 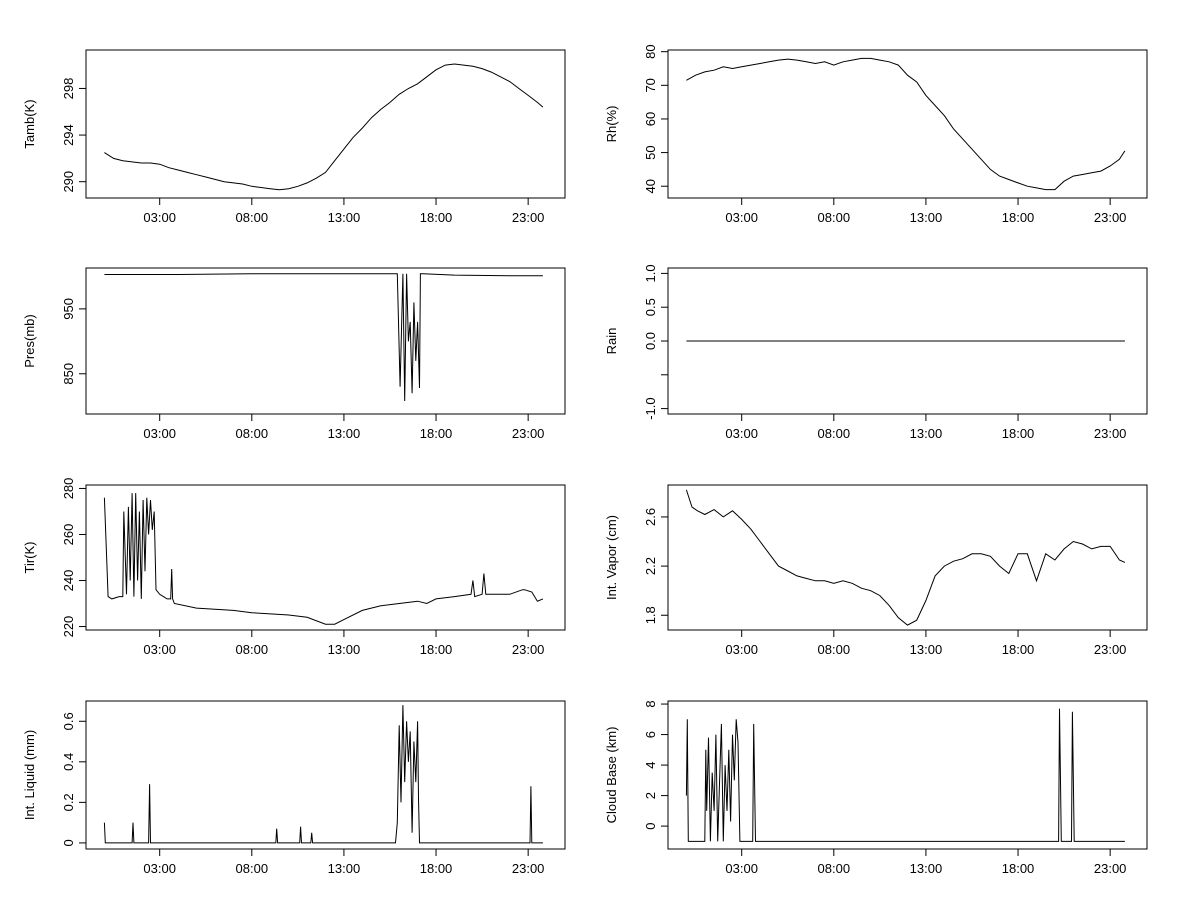 What do you see at coordinates (650, 152) in the screenshot?
I see `y-tick-label: 50` at bounding box center [650, 152].